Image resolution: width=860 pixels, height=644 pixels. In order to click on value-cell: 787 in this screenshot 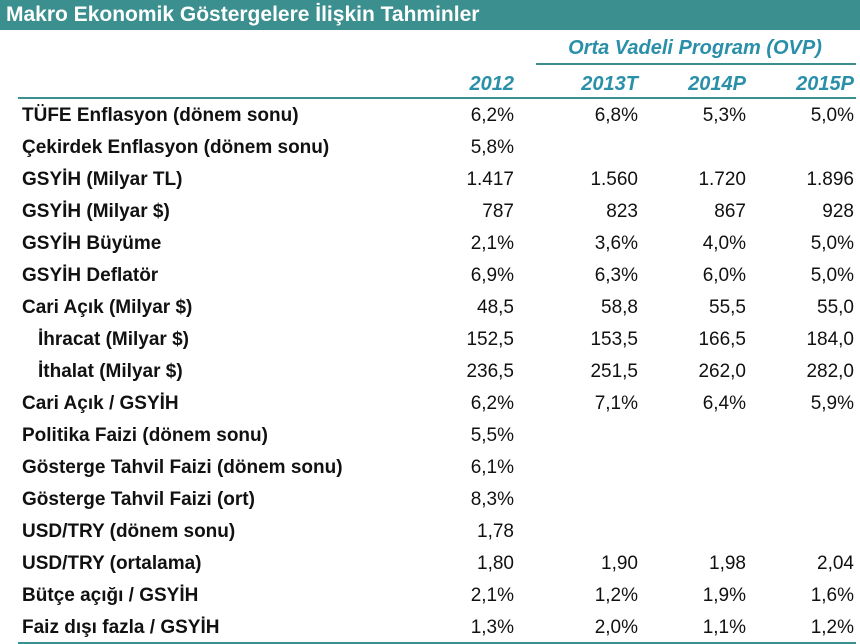, I will do `click(498, 211)`.